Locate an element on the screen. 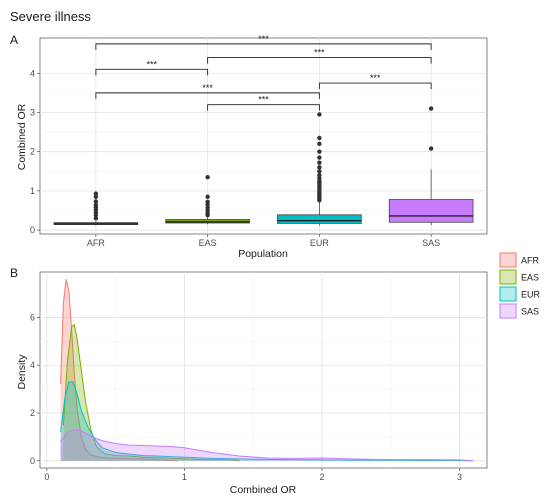  panel-a-y-tick-label: 4 is located at coordinates (32, 73).